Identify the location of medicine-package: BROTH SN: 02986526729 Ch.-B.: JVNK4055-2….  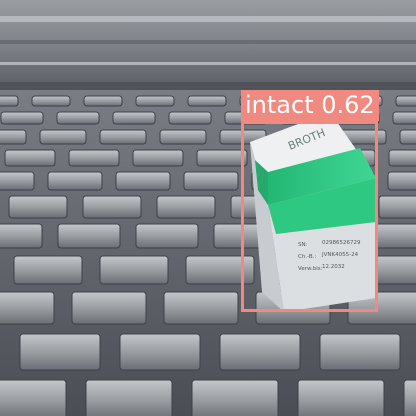
(313, 212).